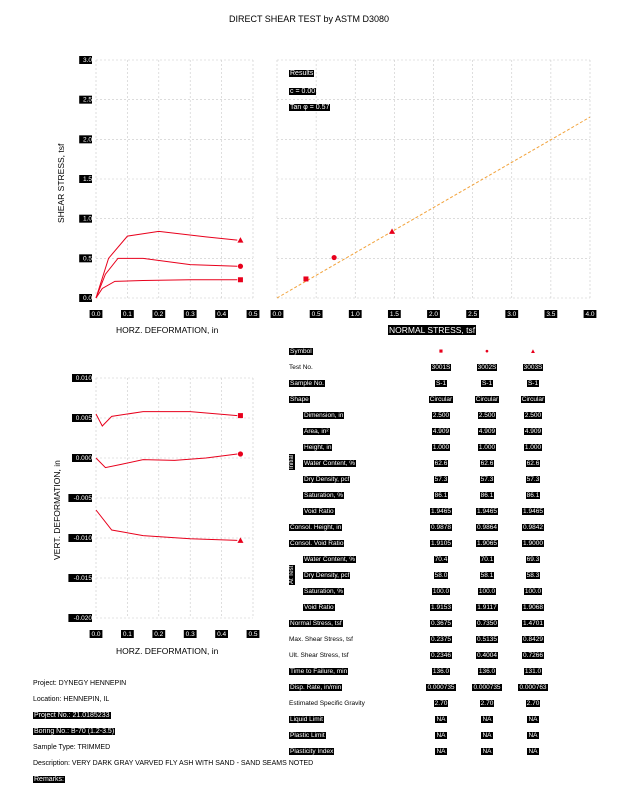  I want to click on top-ytick-label: 1.5, so click(87, 179).